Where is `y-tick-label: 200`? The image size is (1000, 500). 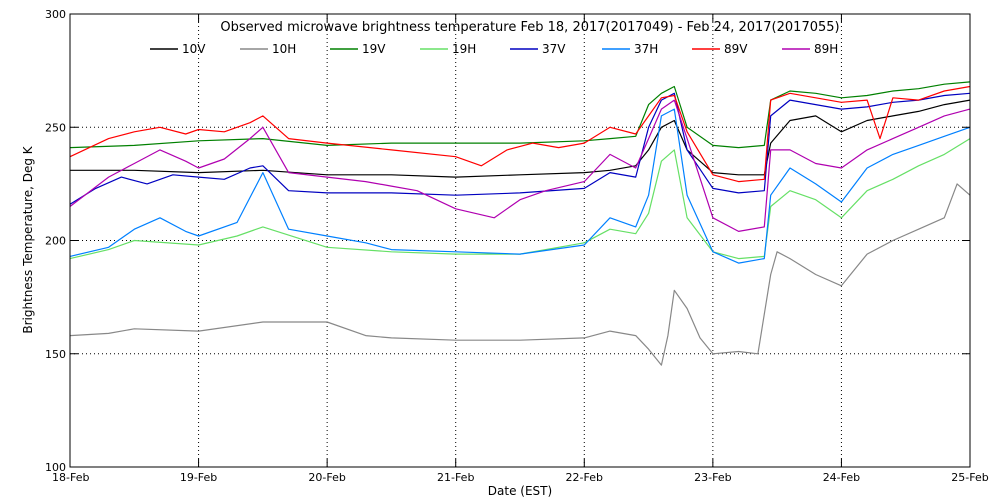
y-tick-label: 200 is located at coordinates (55, 241).